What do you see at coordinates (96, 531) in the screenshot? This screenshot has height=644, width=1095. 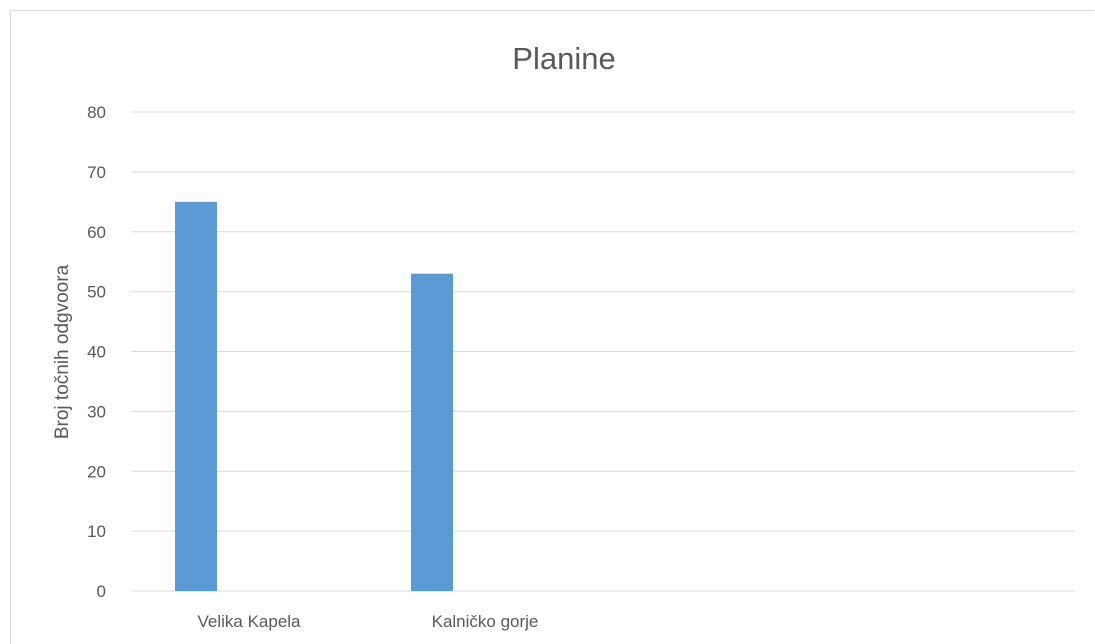 I see `y-tick-label: 10` at bounding box center [96, 531].